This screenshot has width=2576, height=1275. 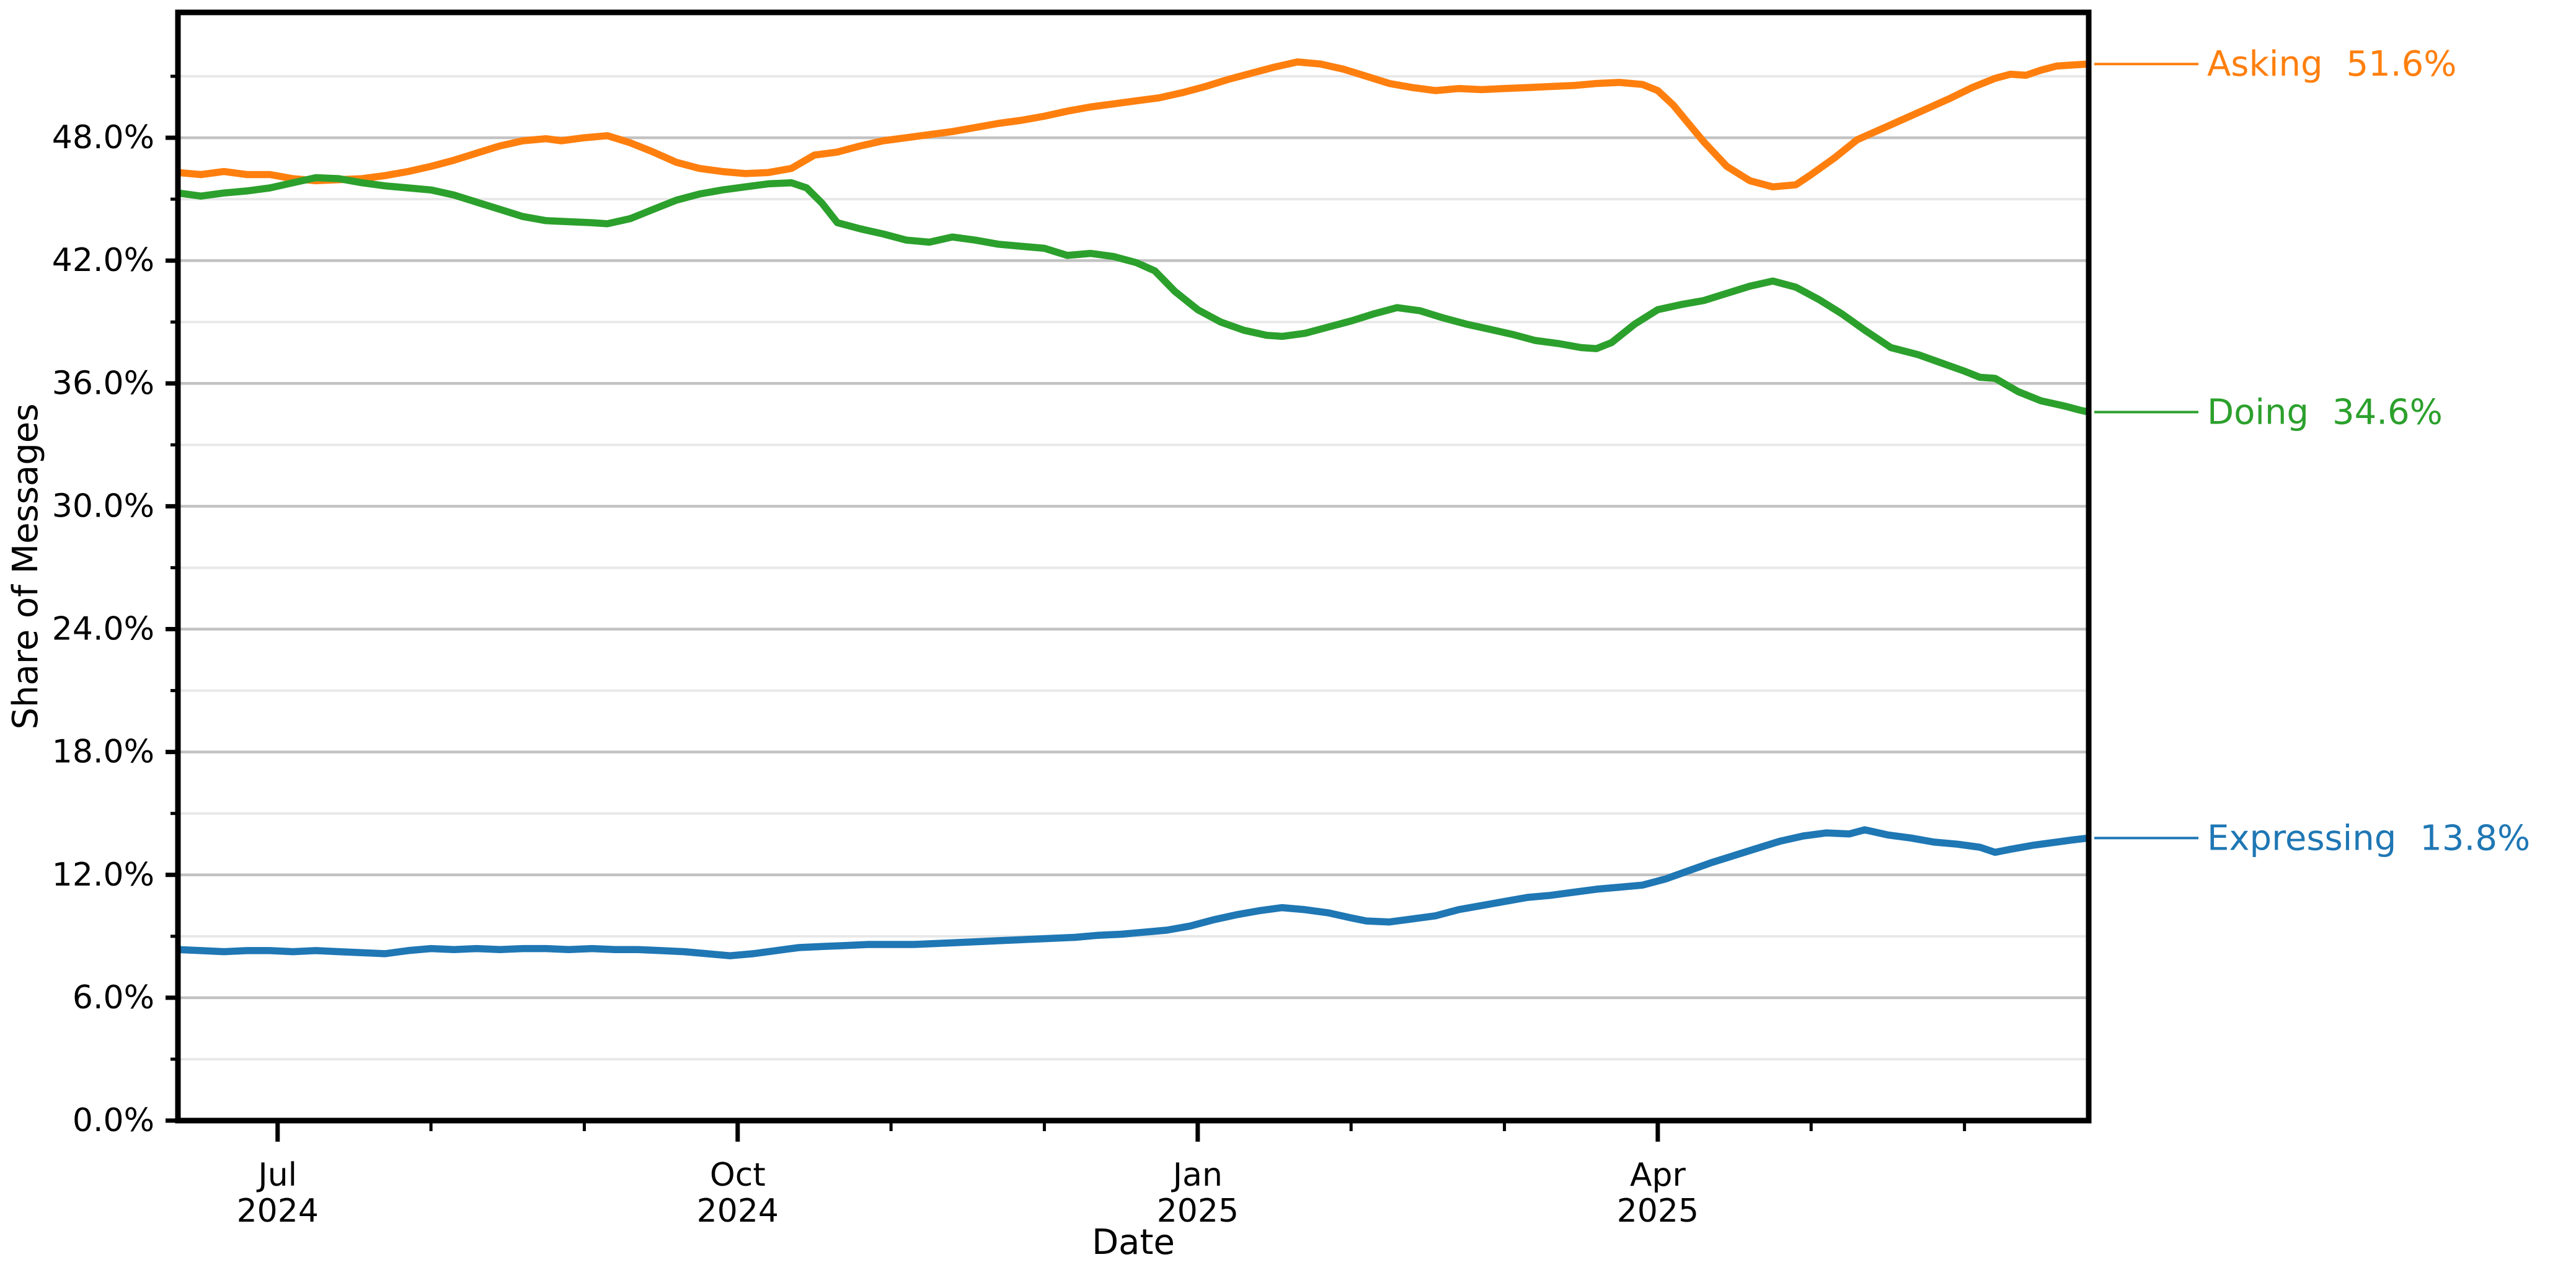 What do you see at coordinates (1133, 1242) in the screenshot?
I see `x-axis-title: Date` at bounding box center [1133, 1242].